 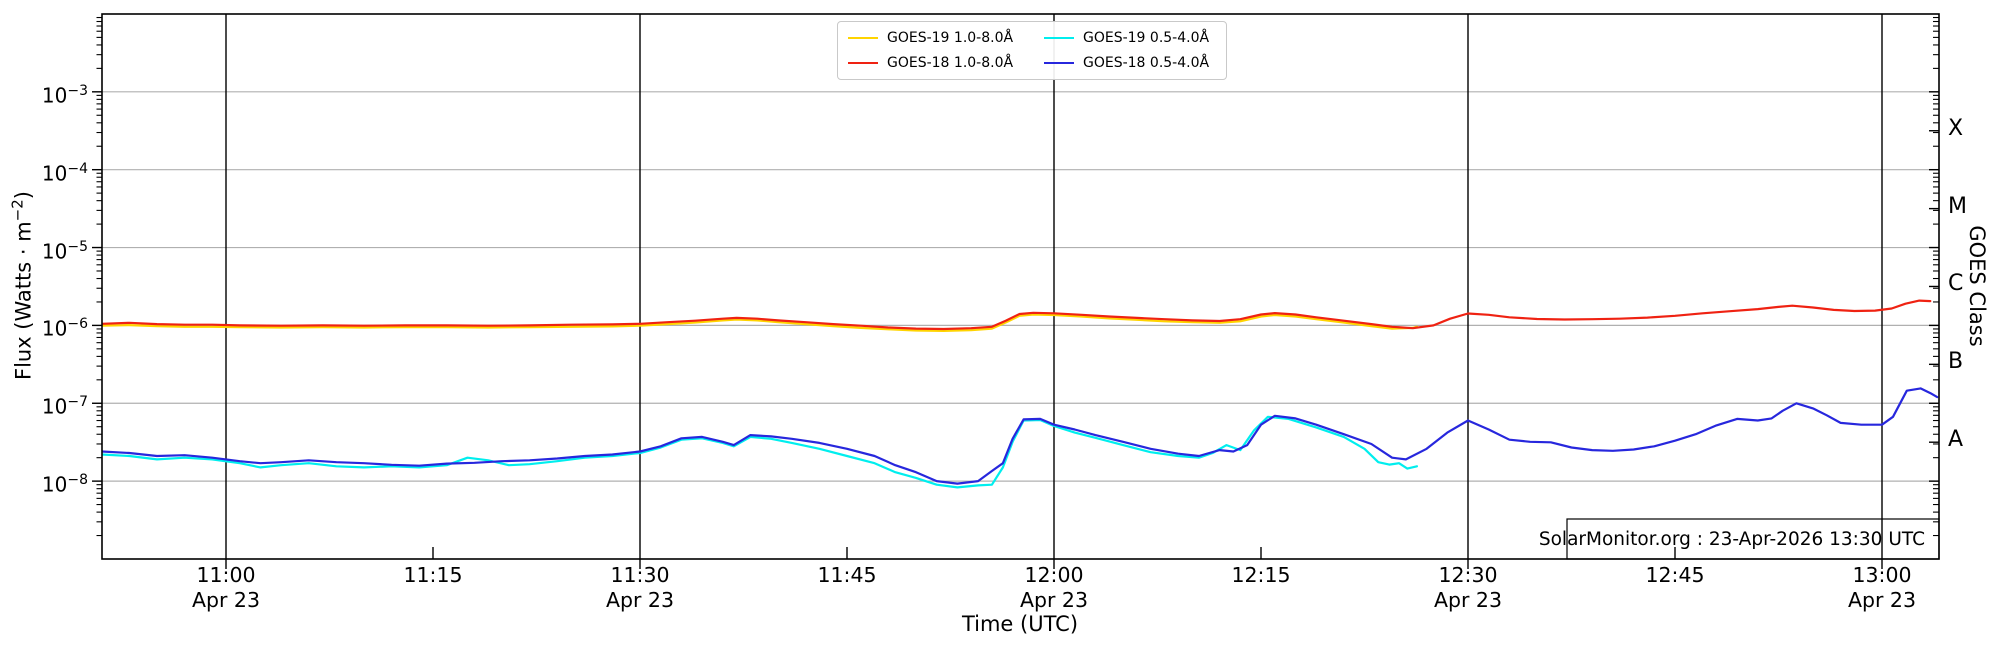 I want to click on goes-class-label-b: B, so click(x=1956, y=362).